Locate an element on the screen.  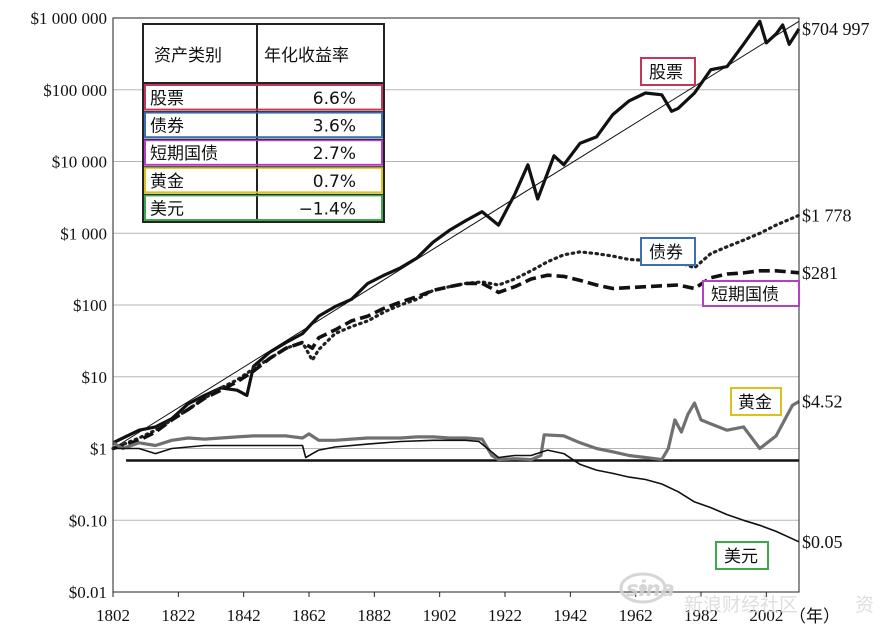
label-bonds-box is located at coordinates (668, 251).